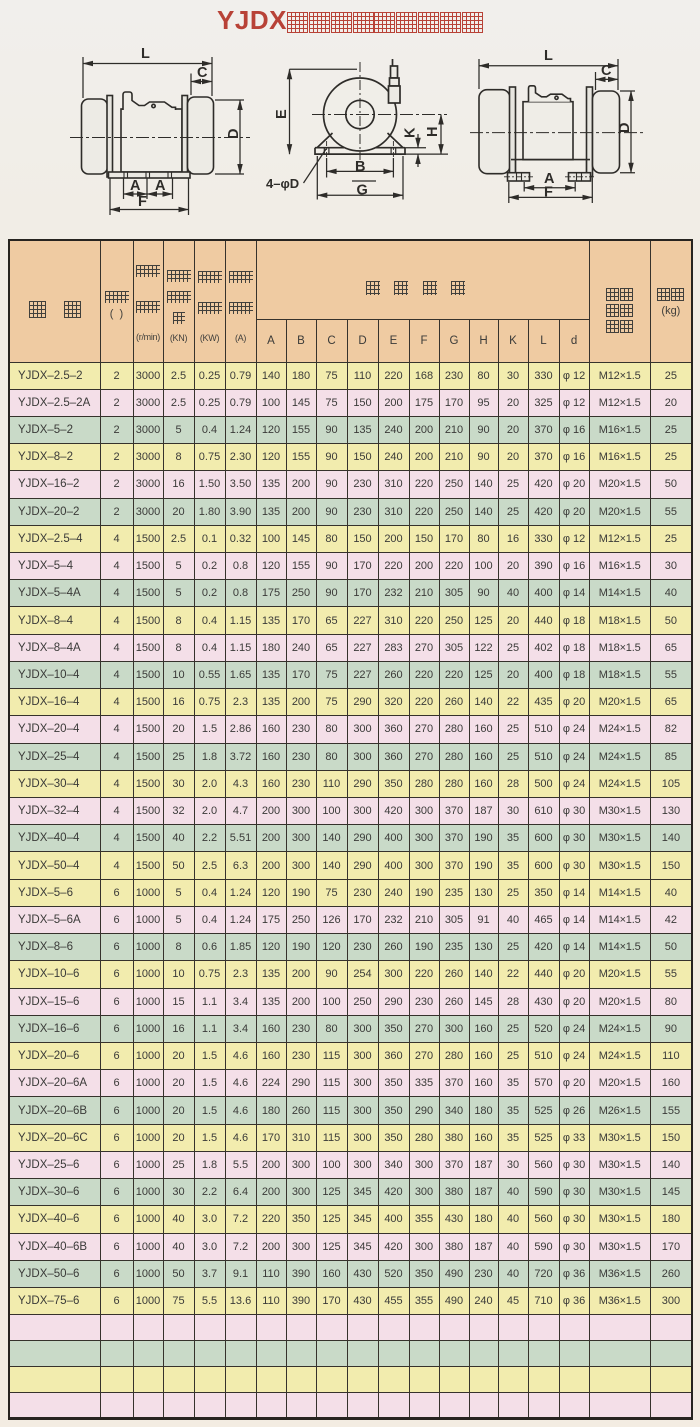  I want to click on svg-text: G, so click(362, 190).